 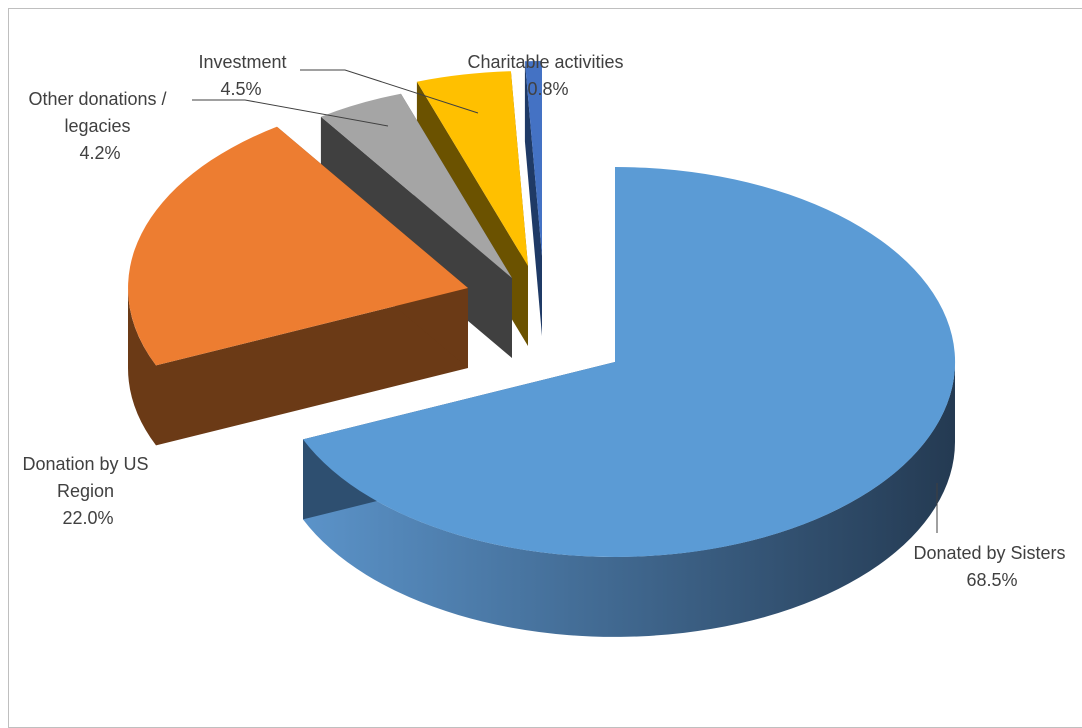 I want to click on slice-charitable-activities, so click(x=533, y=198).